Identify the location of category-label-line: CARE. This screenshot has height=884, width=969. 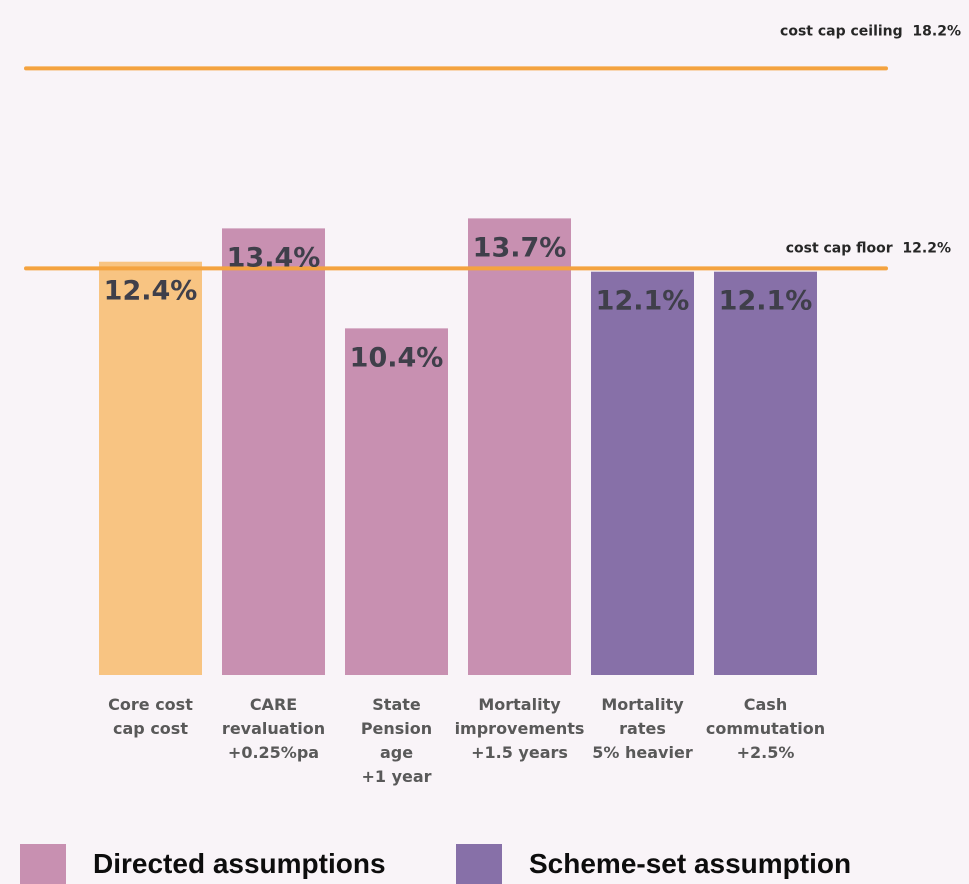
(273, 704).